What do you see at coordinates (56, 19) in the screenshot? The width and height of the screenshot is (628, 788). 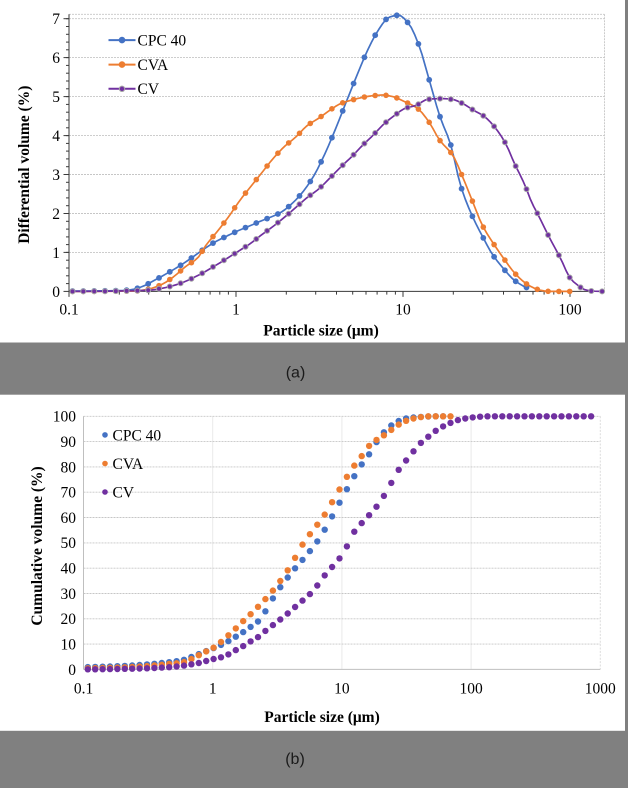 I see `svg-text: 7` at bounding box center [56, 19].